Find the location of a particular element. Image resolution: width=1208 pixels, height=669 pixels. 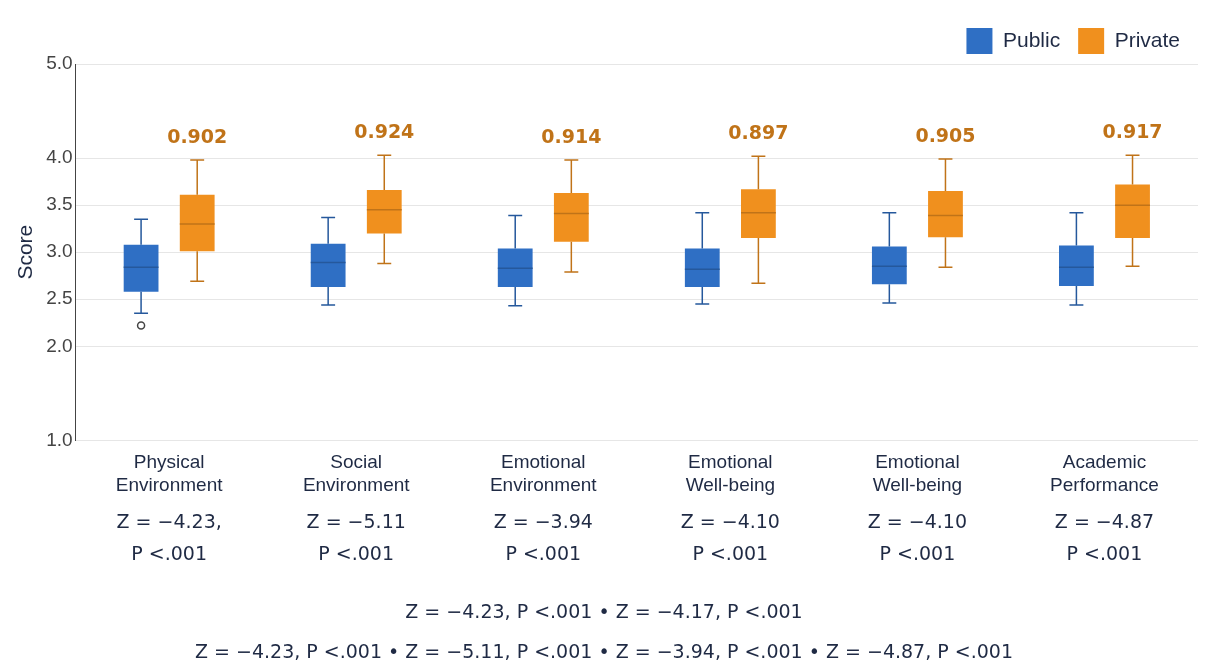

y-tick-label: 3.0 is located at coordinates (59, 251).